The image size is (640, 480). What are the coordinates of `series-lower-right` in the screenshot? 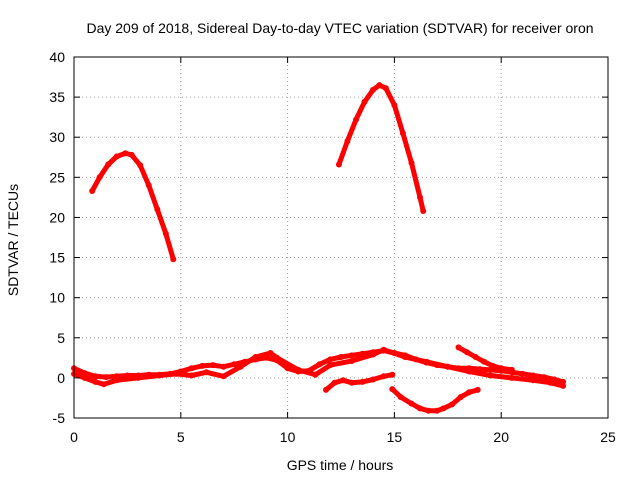 It's located at (435, 400).